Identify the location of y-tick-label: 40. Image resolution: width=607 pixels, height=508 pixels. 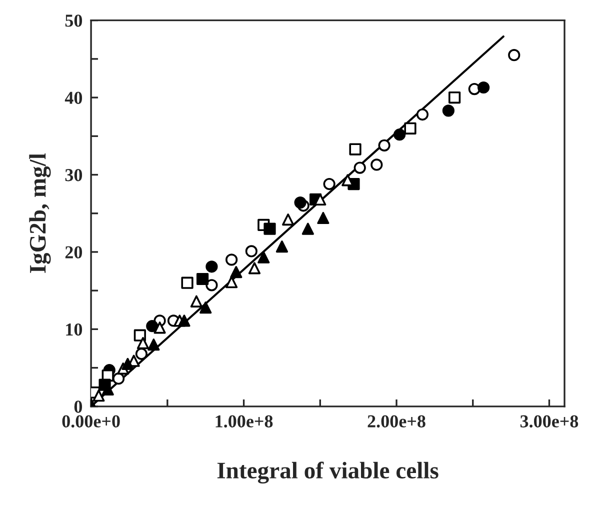
(73, 98).